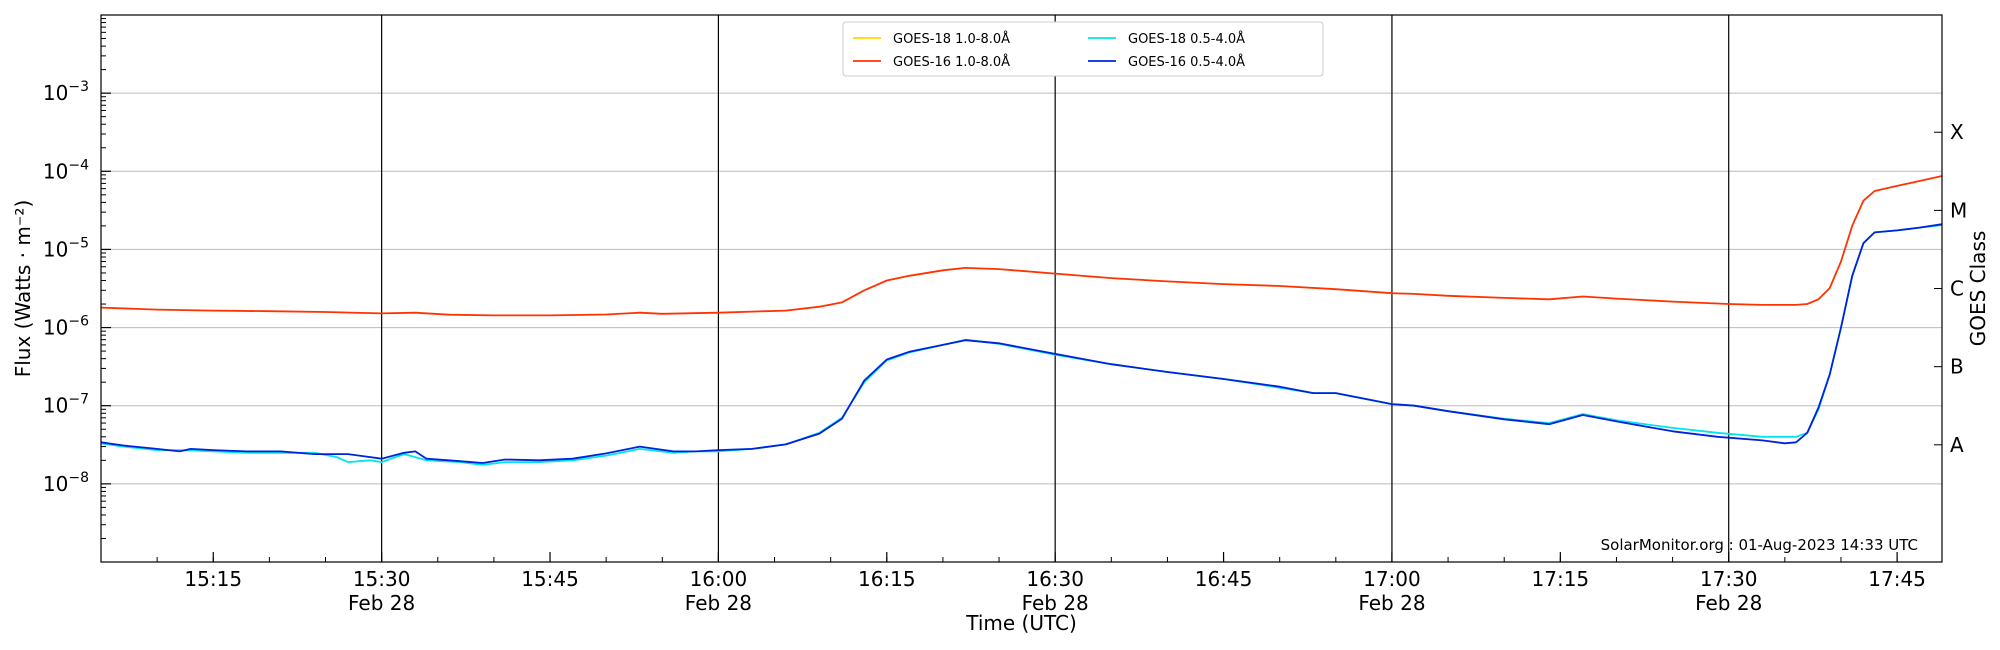 The image size is (2000, 650). I want to click on x-tick-label: 17:00, so click(1392, 579).